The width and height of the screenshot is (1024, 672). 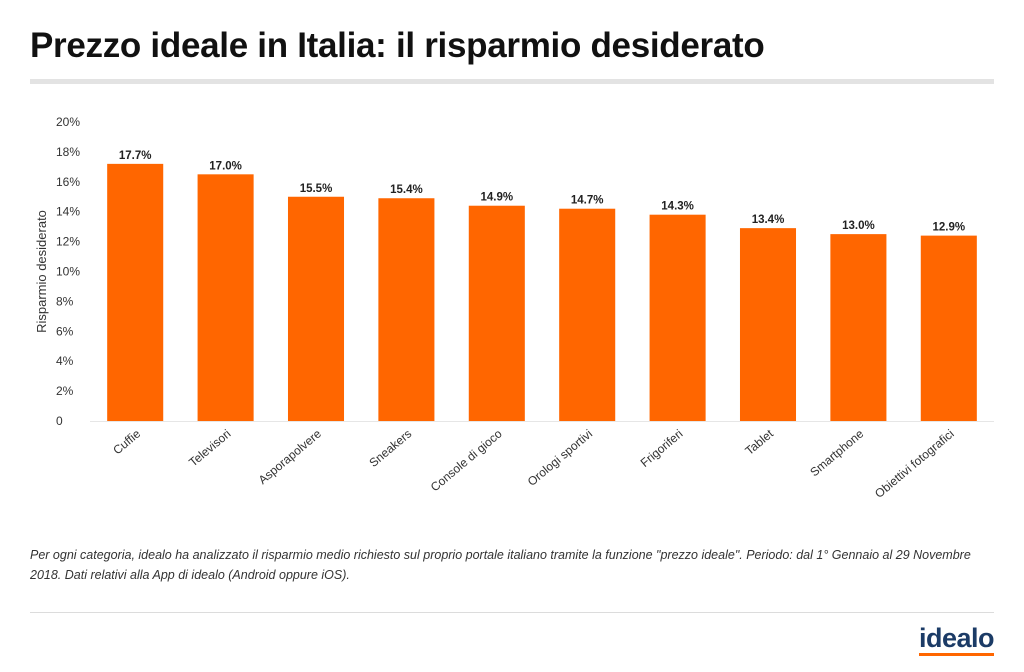 What do you see at coordinates (135, 156) in the screenshot?
I see `data-label: 17.7%` at bounding box center [135, 156].